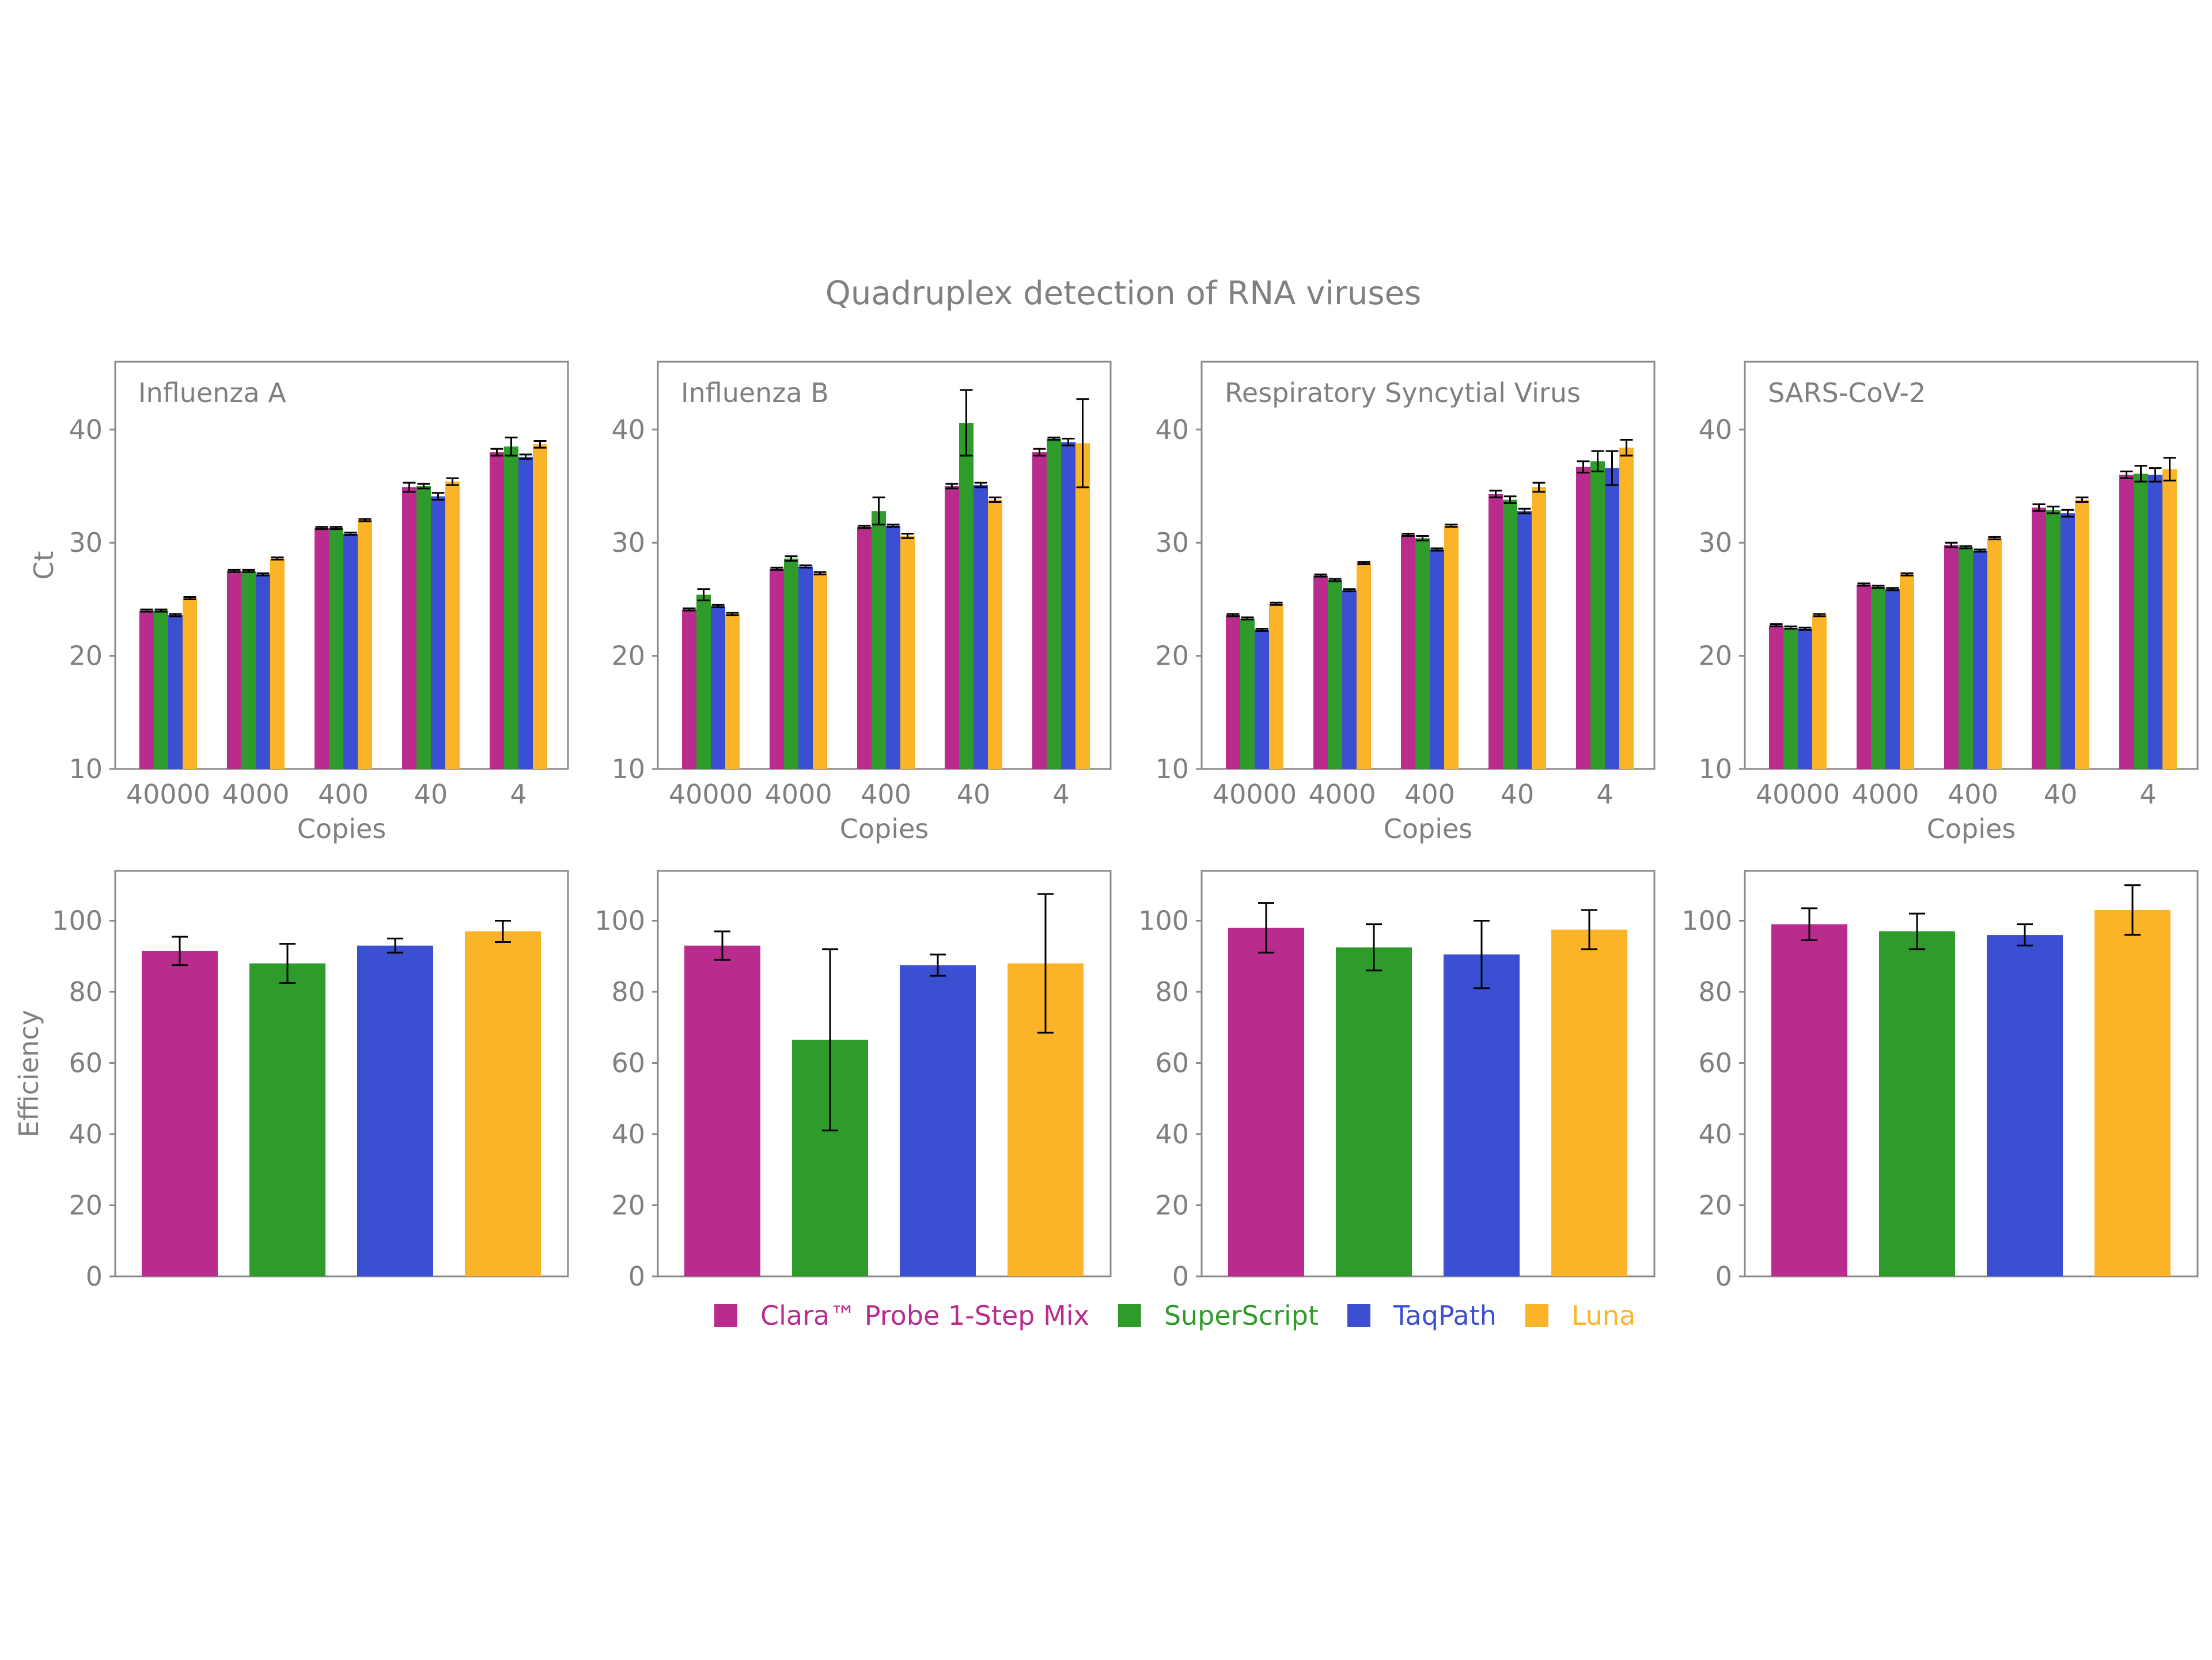  Describe the element at coordinates (212, 392) in the screenshot. I see `panel-title: Influenza A` at that location.